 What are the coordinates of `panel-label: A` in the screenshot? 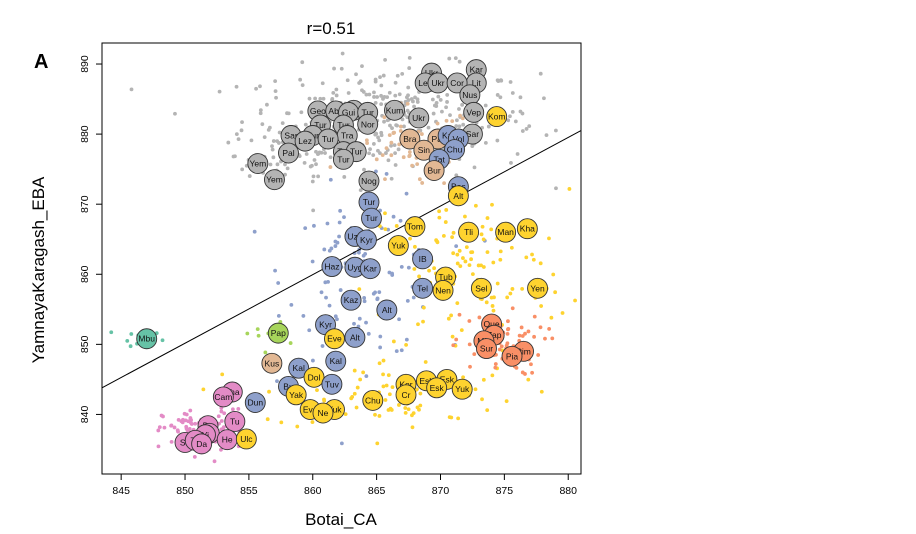 It's located at (41, 62).